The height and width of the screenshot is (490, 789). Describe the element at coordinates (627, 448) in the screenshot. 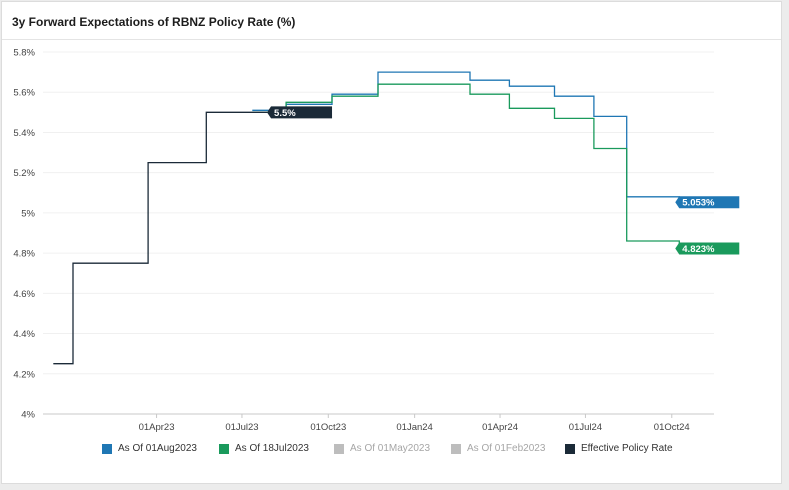

I see `legend-label: Effective Policy Rate` at that location.